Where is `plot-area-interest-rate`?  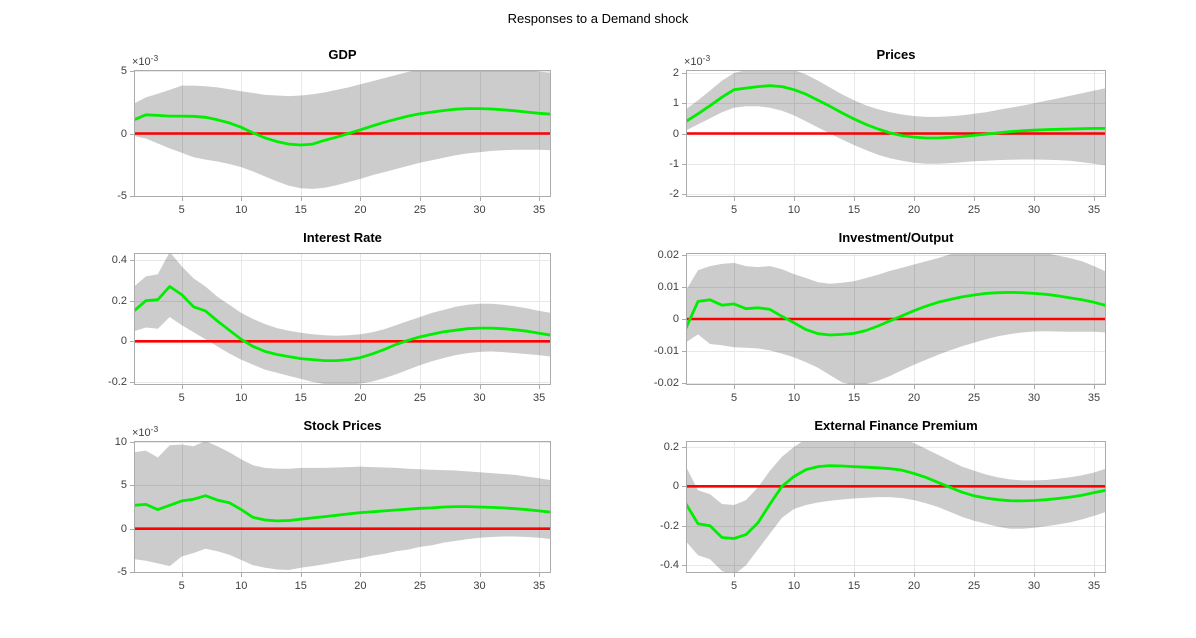
plot-area-interest-rate is located at coordinates (340, 321).